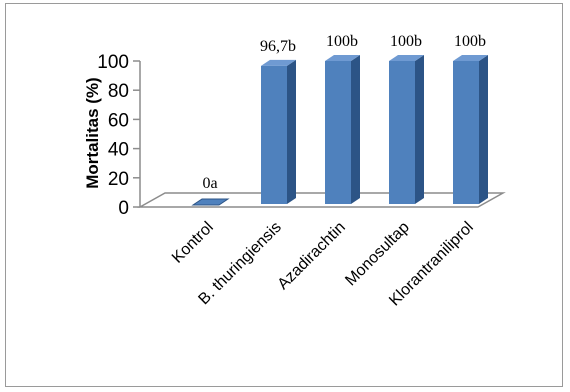  What do you see at coordinates (278, 46) in the screenshot?
I see `data-label: 96,7b` at bounding box center [278, 46].